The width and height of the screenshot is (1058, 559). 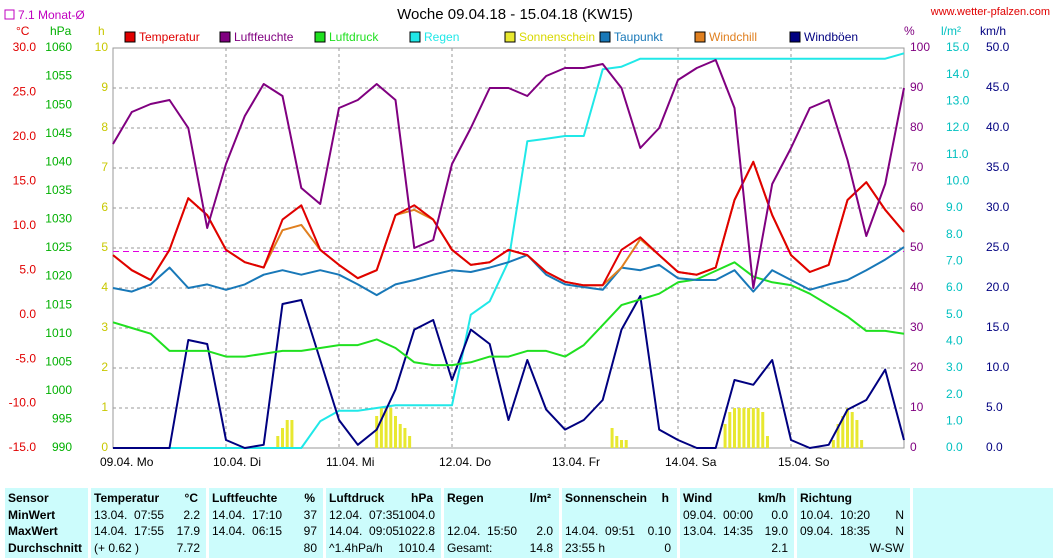 I want to click on y-tick-label: 90, so click(x=917, y=87).